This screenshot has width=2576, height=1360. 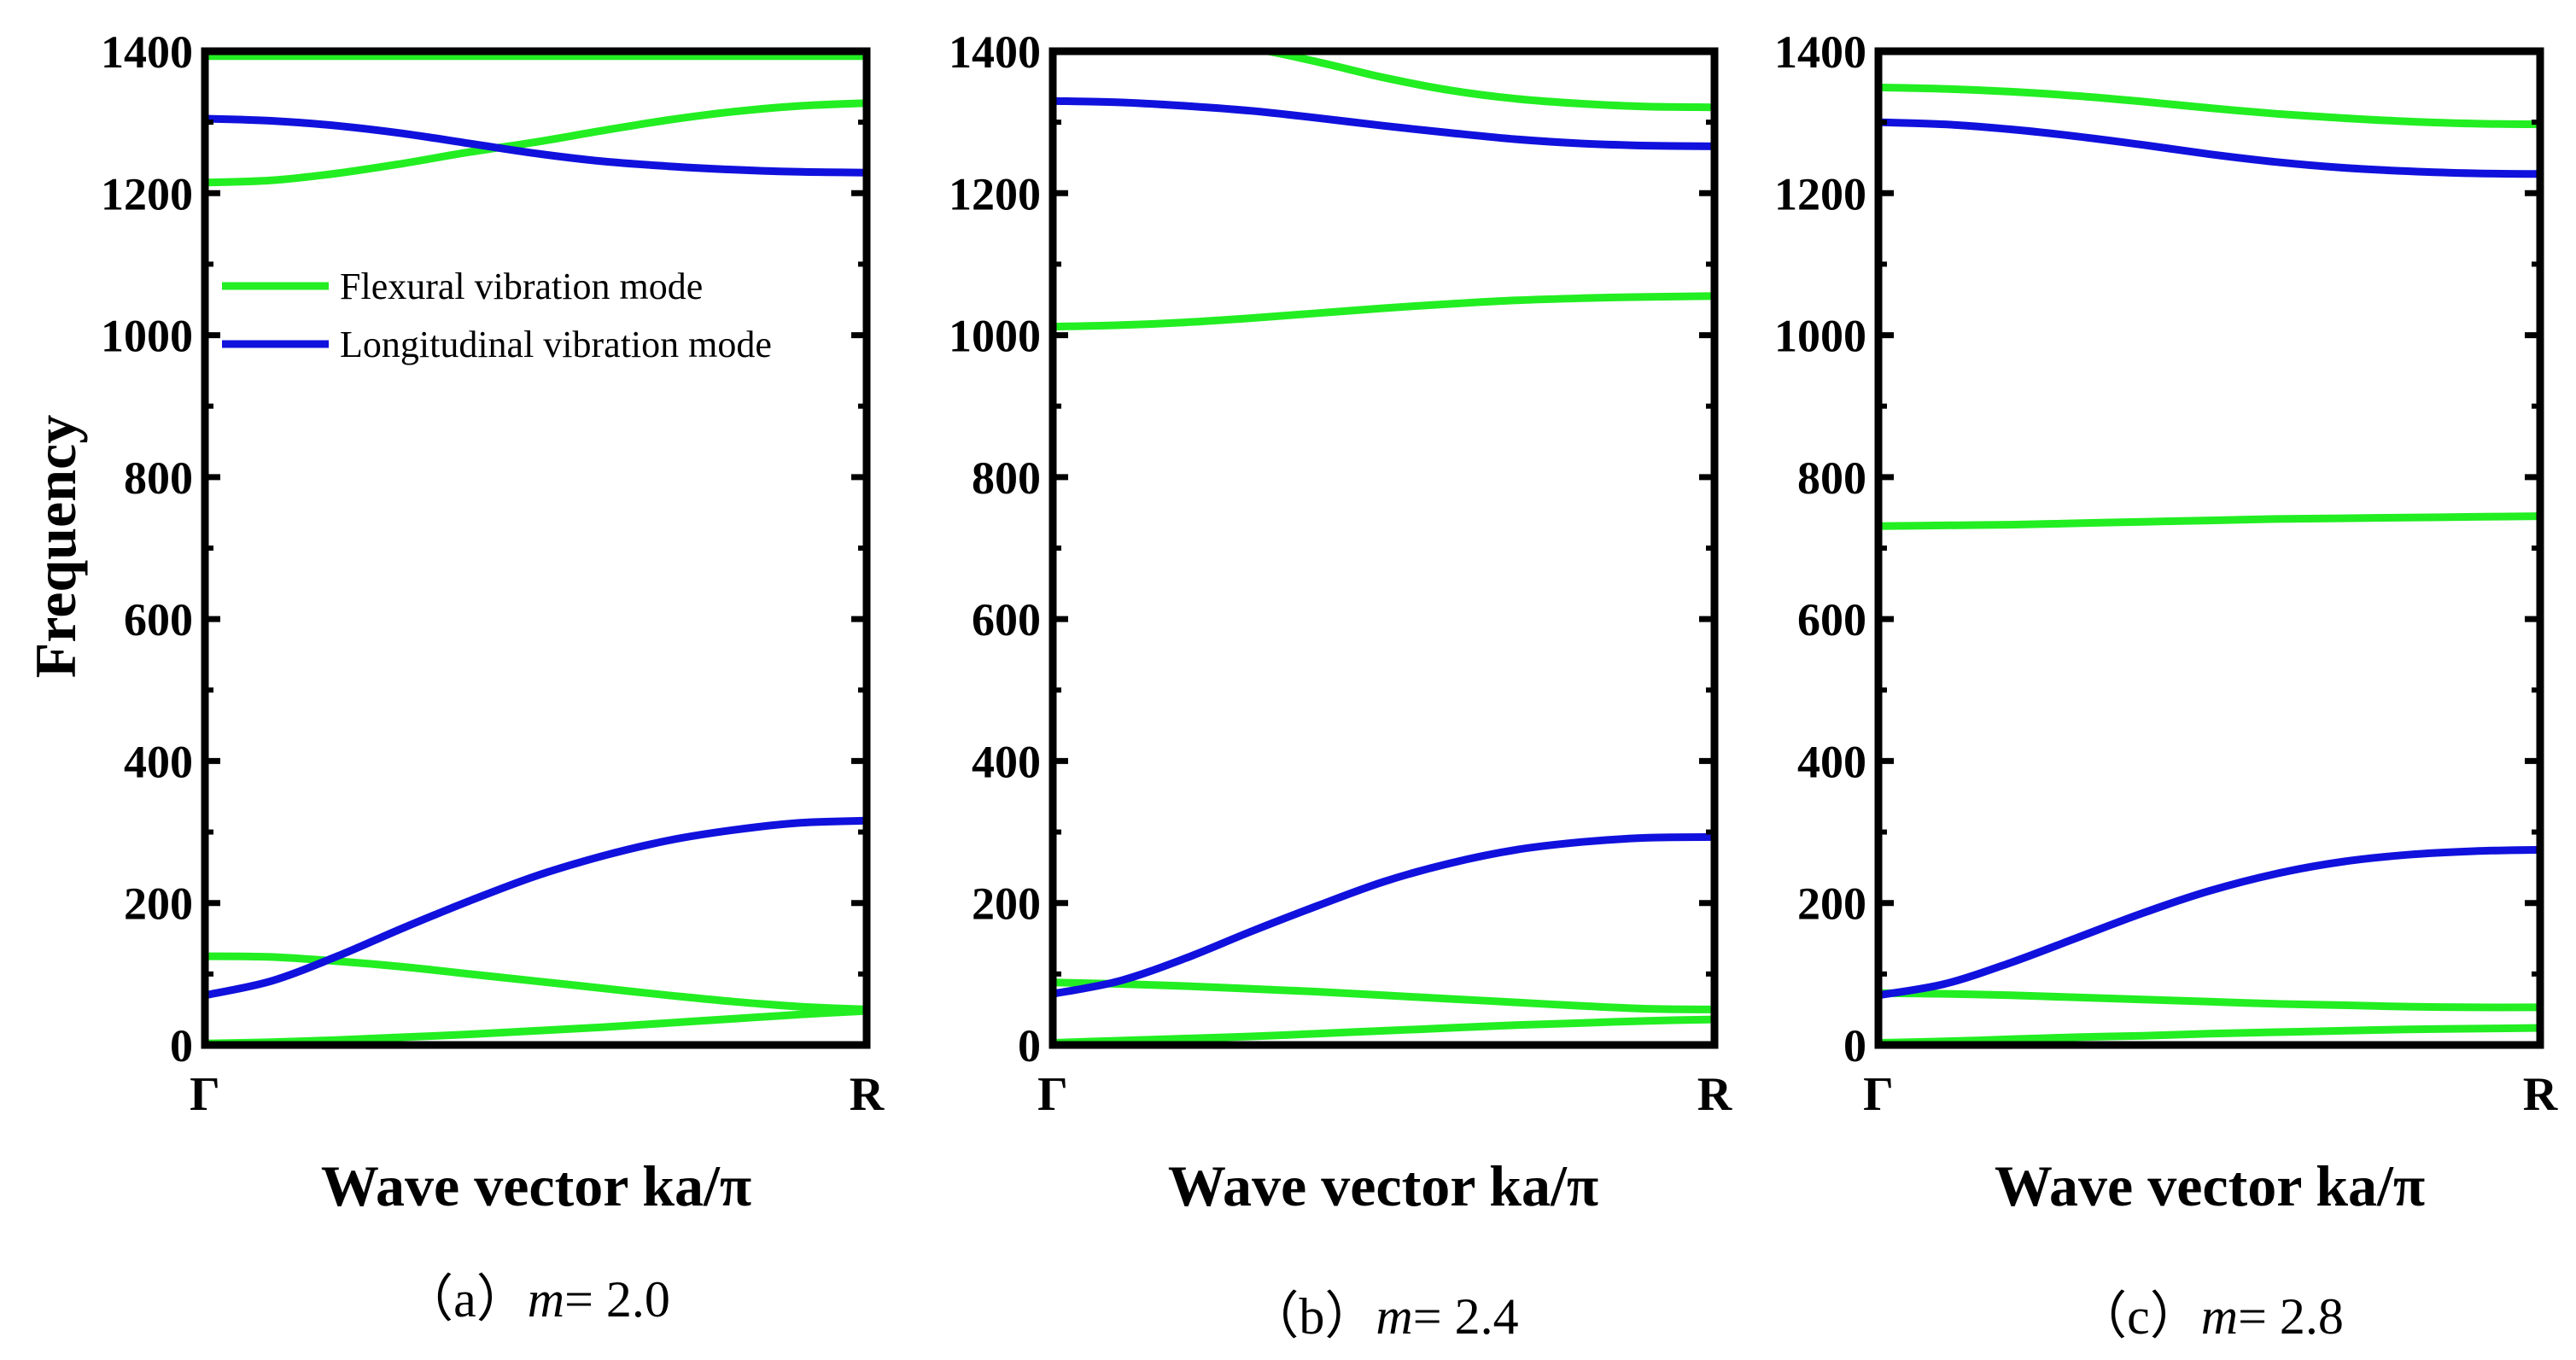 What do you see at coordinates (1006, 478) in the screenshot?
I see `panel-b-y-tick-label-800: 800` at bounding box center [1006, 478].